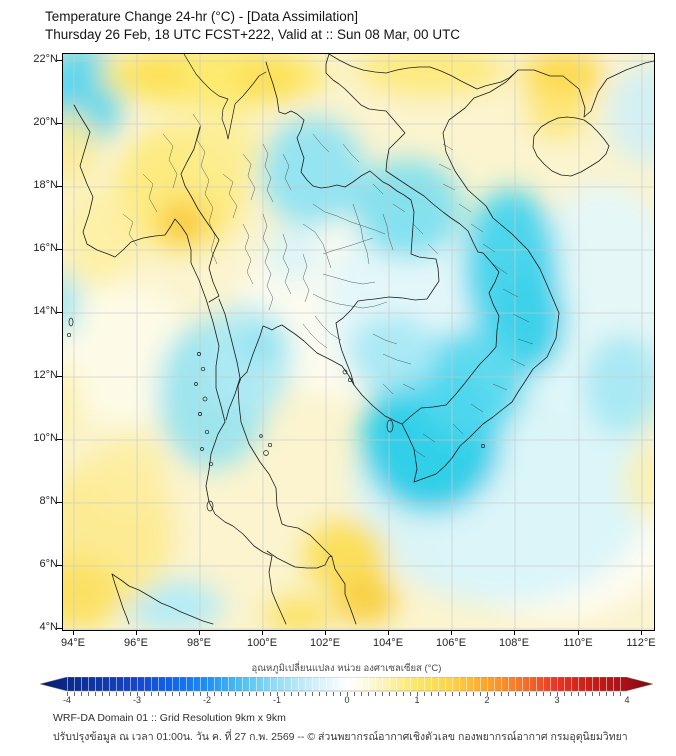 Image resolution: width=676 pixels, height=756 pixels. What do you see at coordinates (48, 627) in the screenshot?
I see `lat-label-4n: 4°N` at bounding box center [48, 627].